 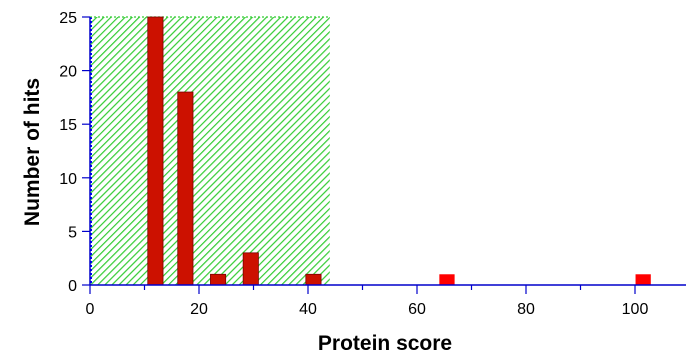 What do you see at coordinates (635, 309) in the screenshot?
I see `x-tick-label-100: 100` at bounding box center [635, 309].